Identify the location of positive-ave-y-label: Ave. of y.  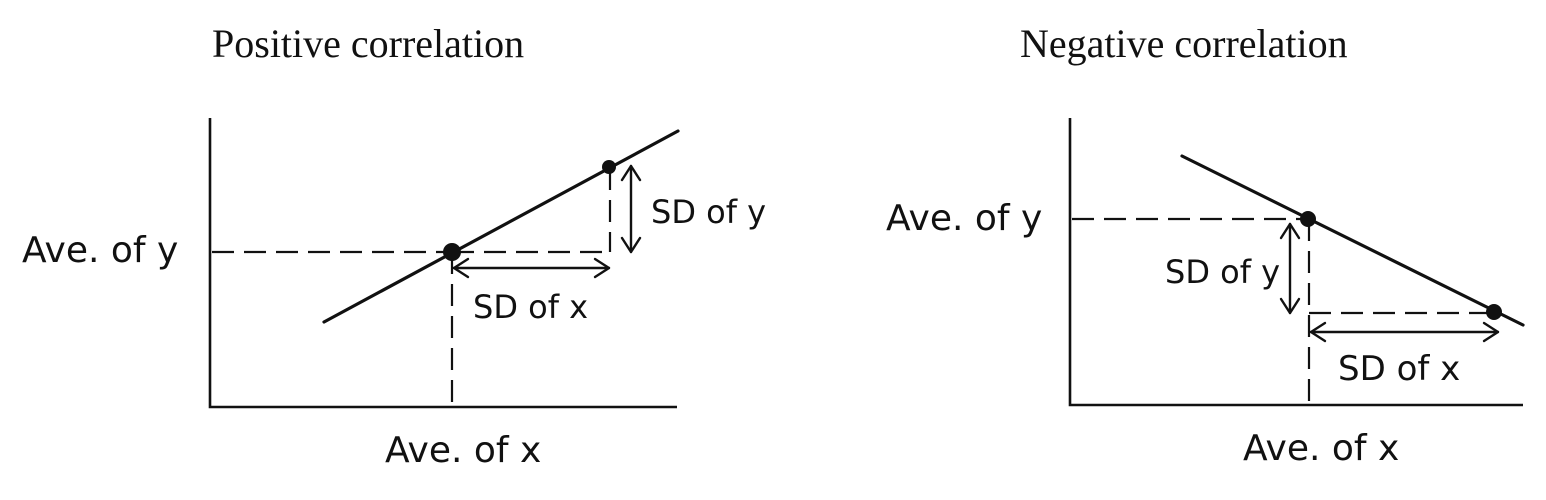
(100, 250).